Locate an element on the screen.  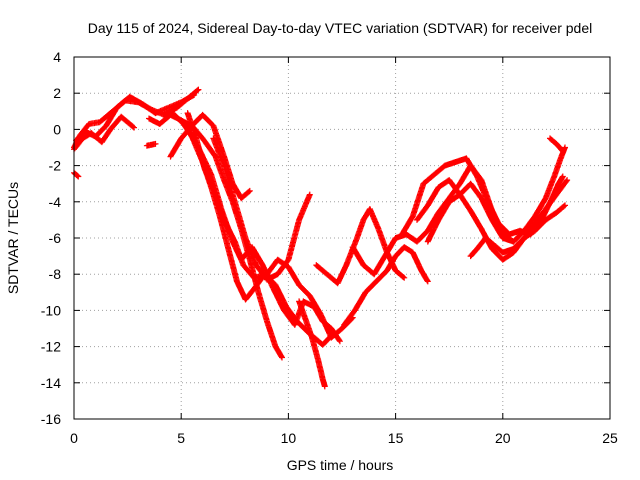
y-tick-label: 2 is located at coordinates (57, 93).